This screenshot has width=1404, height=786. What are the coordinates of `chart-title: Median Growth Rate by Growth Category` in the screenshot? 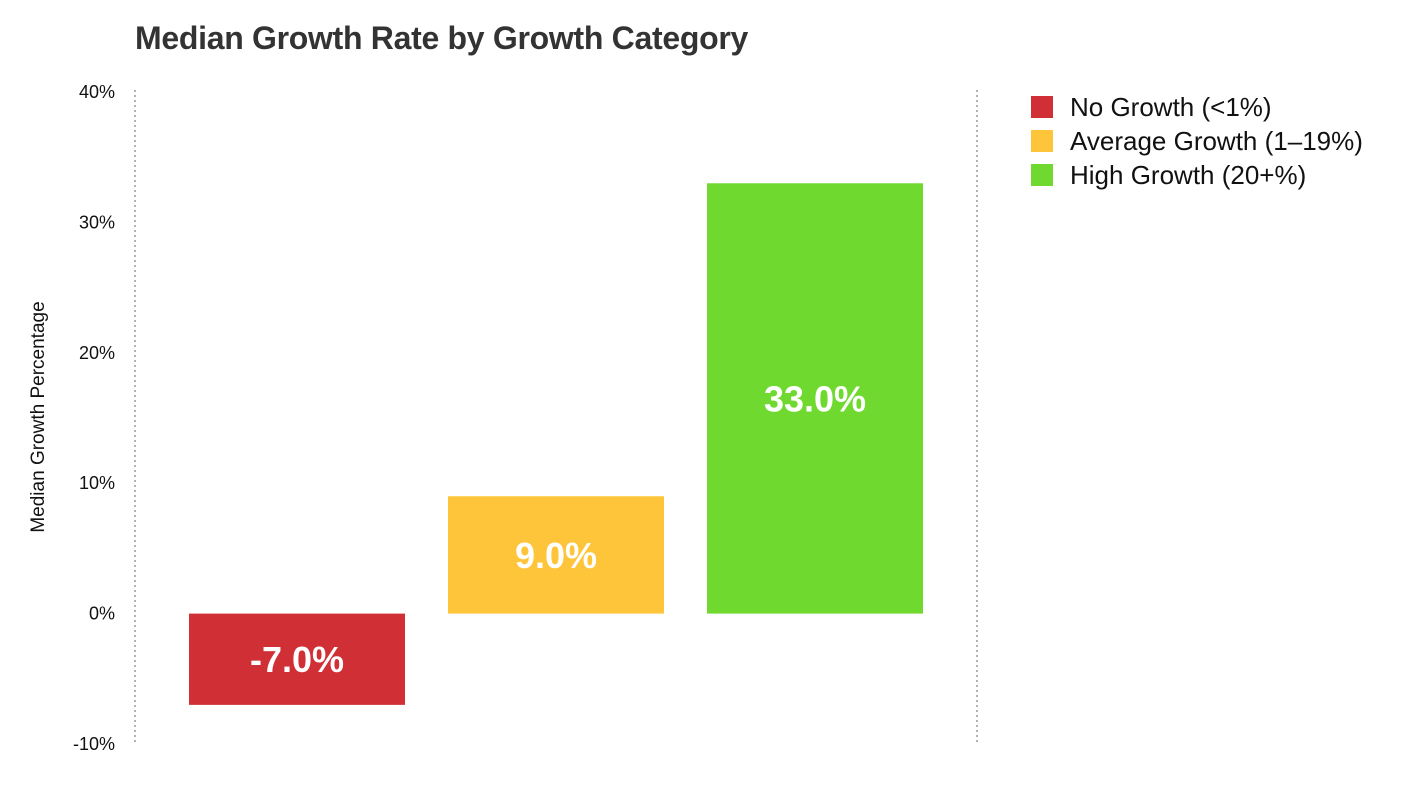 It's located at (441, 38).